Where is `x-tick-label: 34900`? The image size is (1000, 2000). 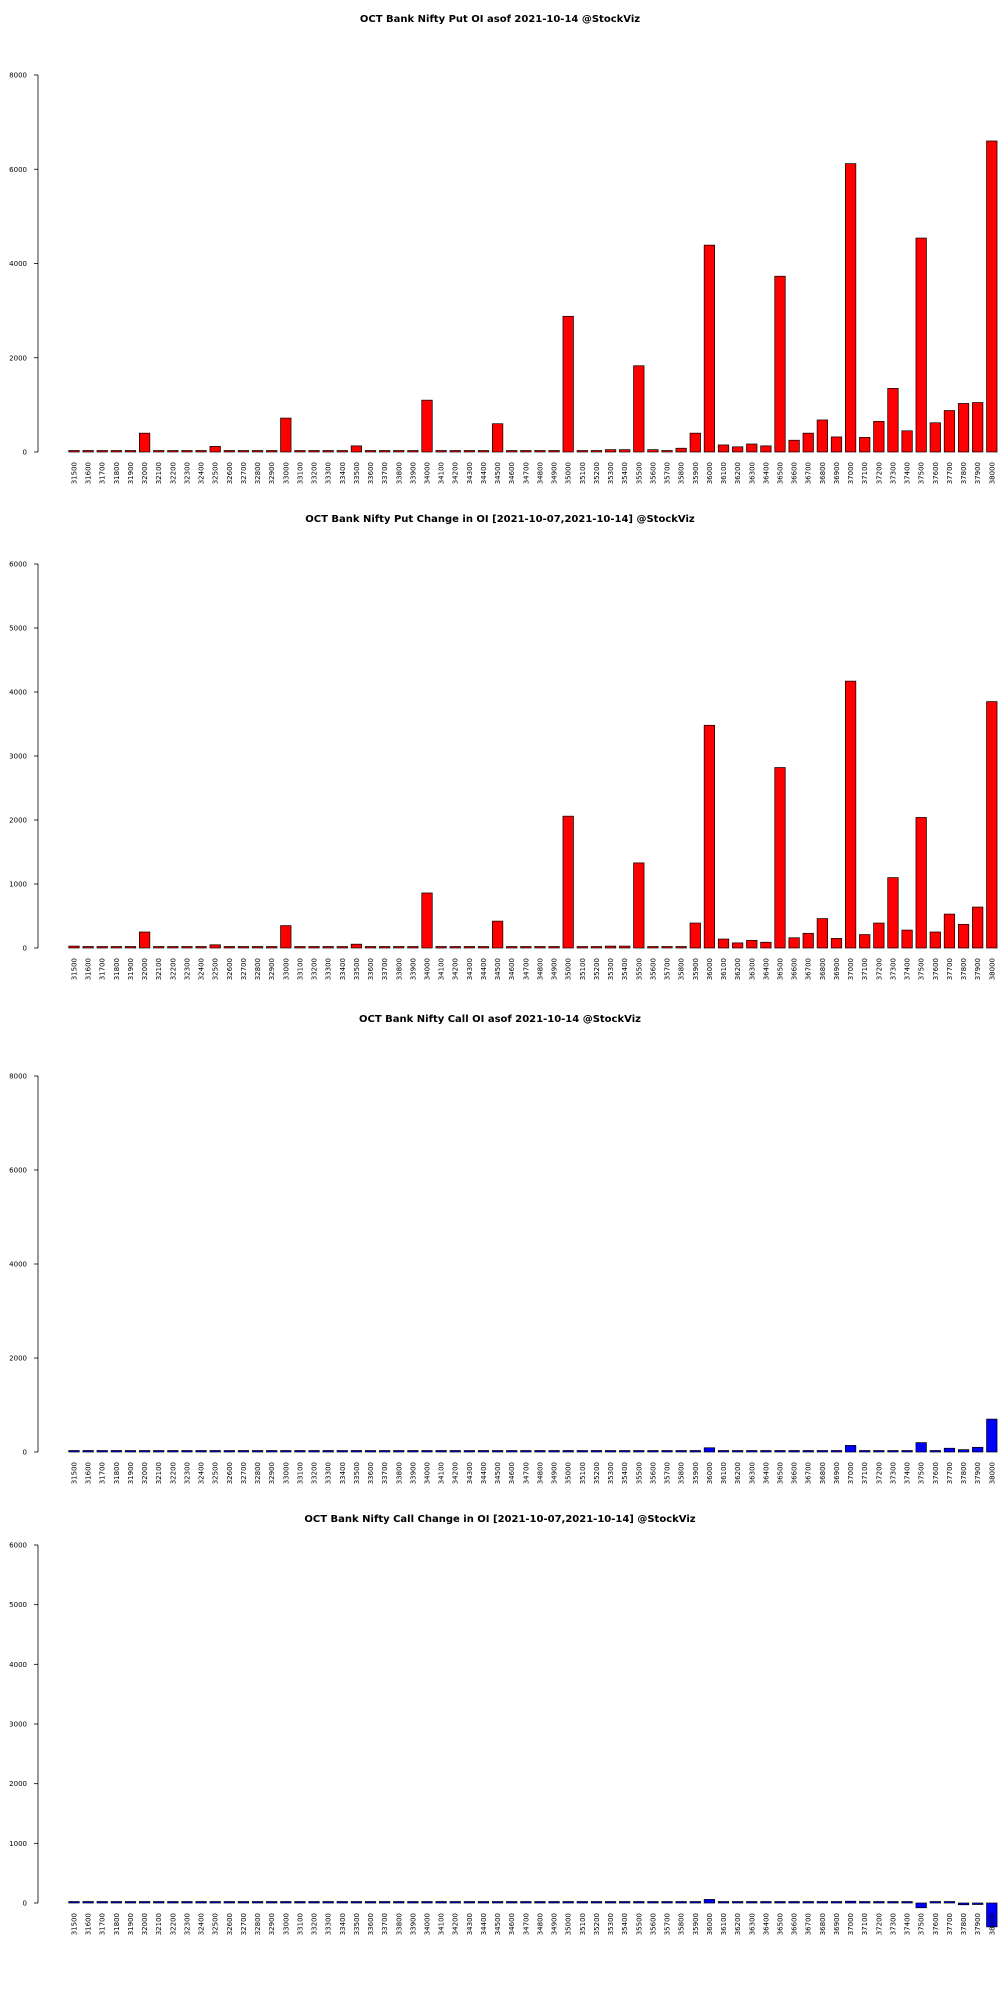
x-tick-label: 34900 is located at coordinates (555, 969).